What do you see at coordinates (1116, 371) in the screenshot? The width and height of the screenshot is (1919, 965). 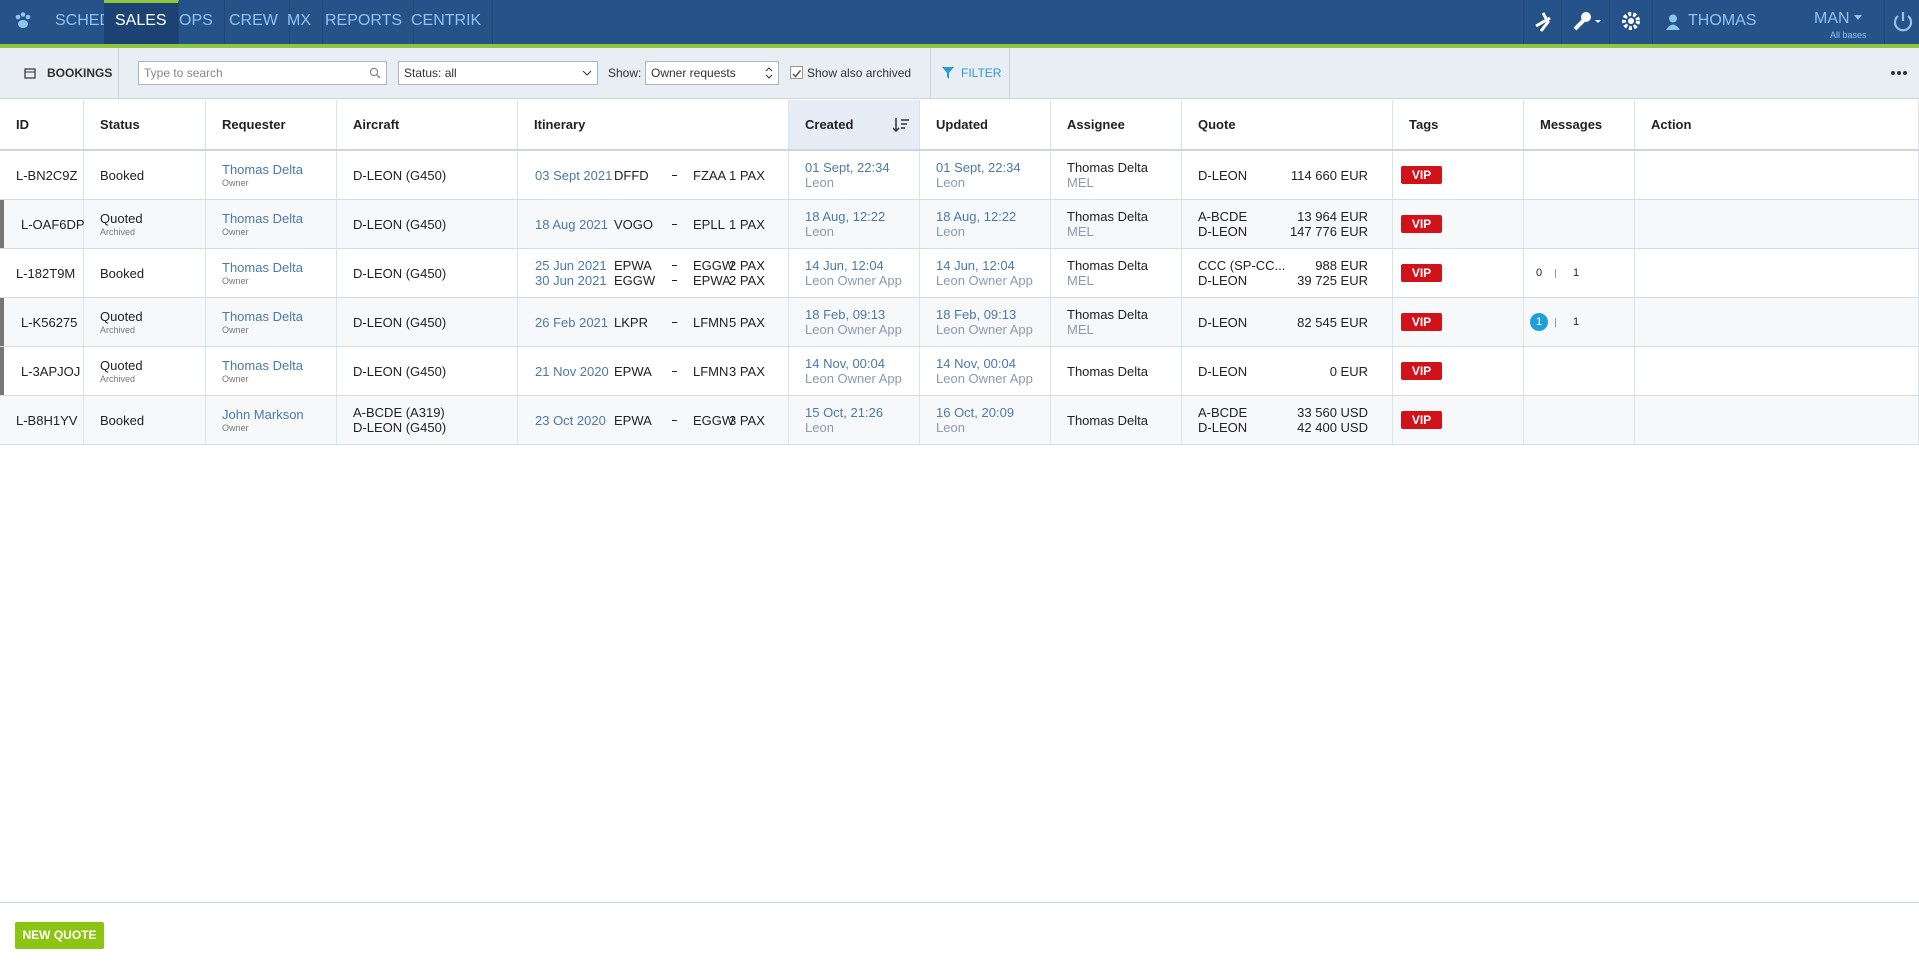 I see `cell: Thomas Delta` at bounding box center [1116, 371].